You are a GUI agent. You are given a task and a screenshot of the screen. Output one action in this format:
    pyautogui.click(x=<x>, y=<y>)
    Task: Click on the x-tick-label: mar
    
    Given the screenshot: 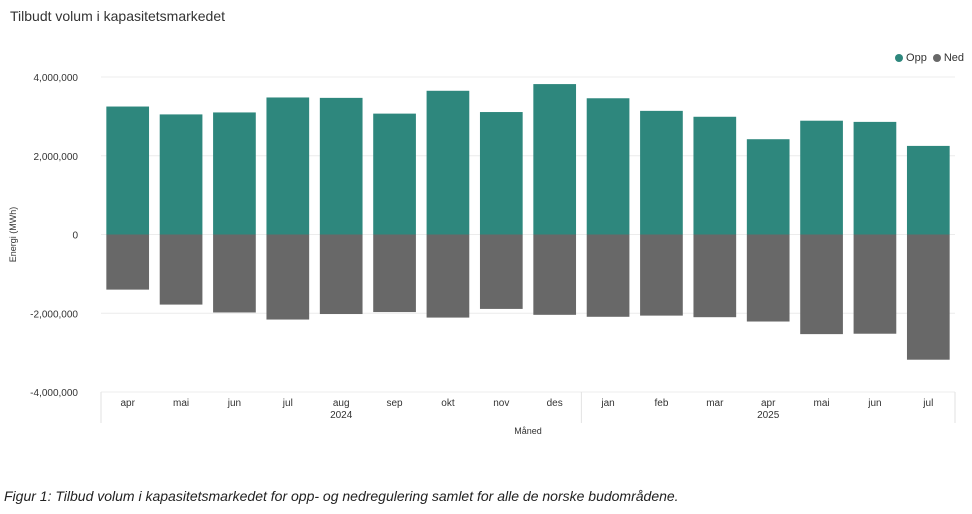 What is the action you would take?
    pyautogui.click(x=715, y=403)
    